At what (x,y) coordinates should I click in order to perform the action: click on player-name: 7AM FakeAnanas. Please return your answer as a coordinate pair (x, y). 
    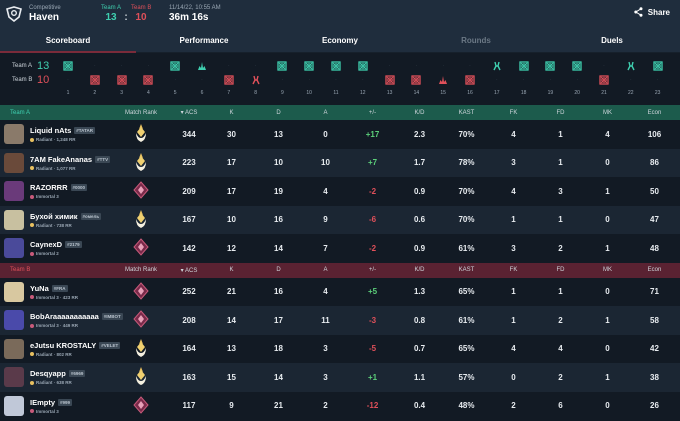
    Looking at the image, I should click on (61, 159).